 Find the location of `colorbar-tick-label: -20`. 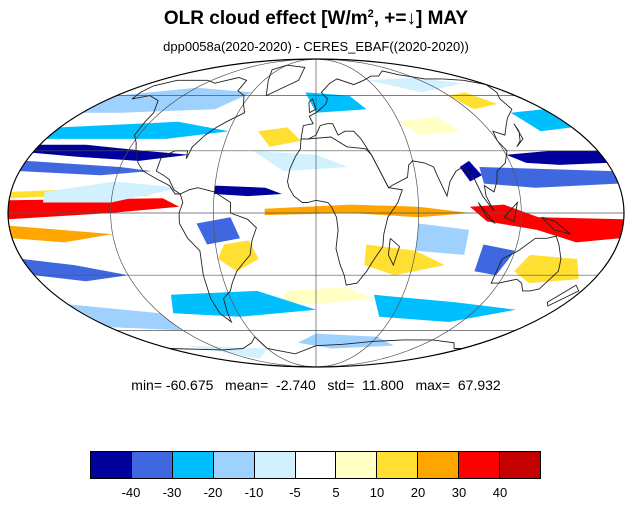

colorbar-tick-label: -20 is located at coordinates (213, 492).